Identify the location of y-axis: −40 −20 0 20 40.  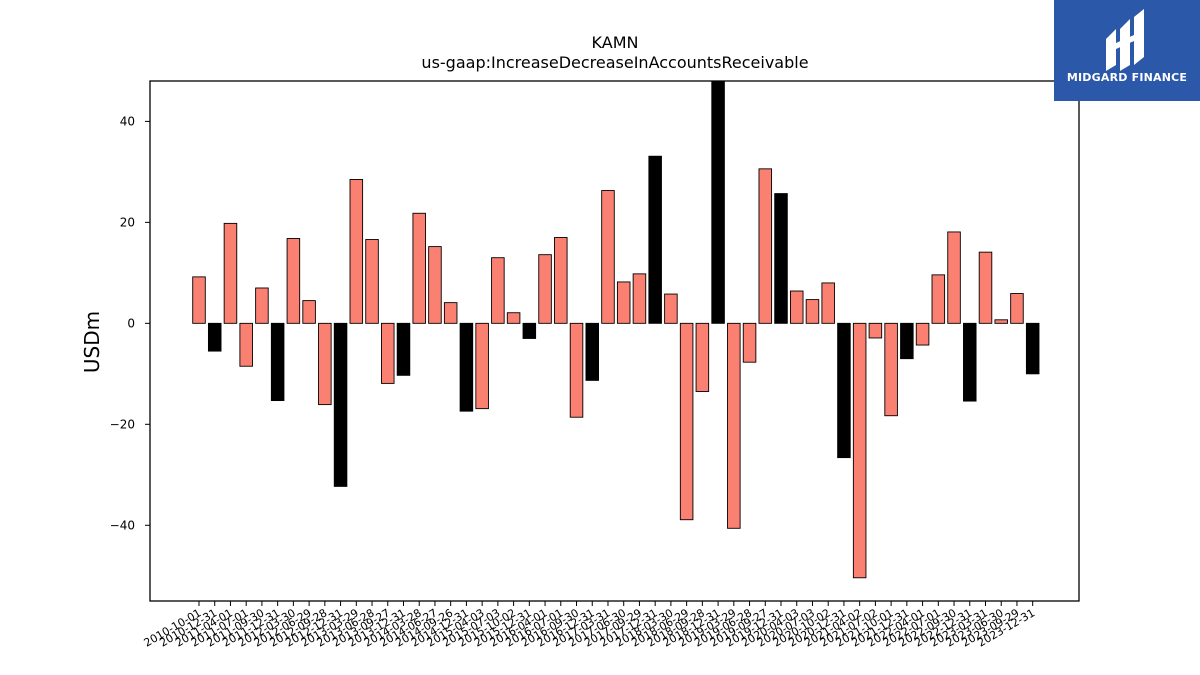
(130, 323).